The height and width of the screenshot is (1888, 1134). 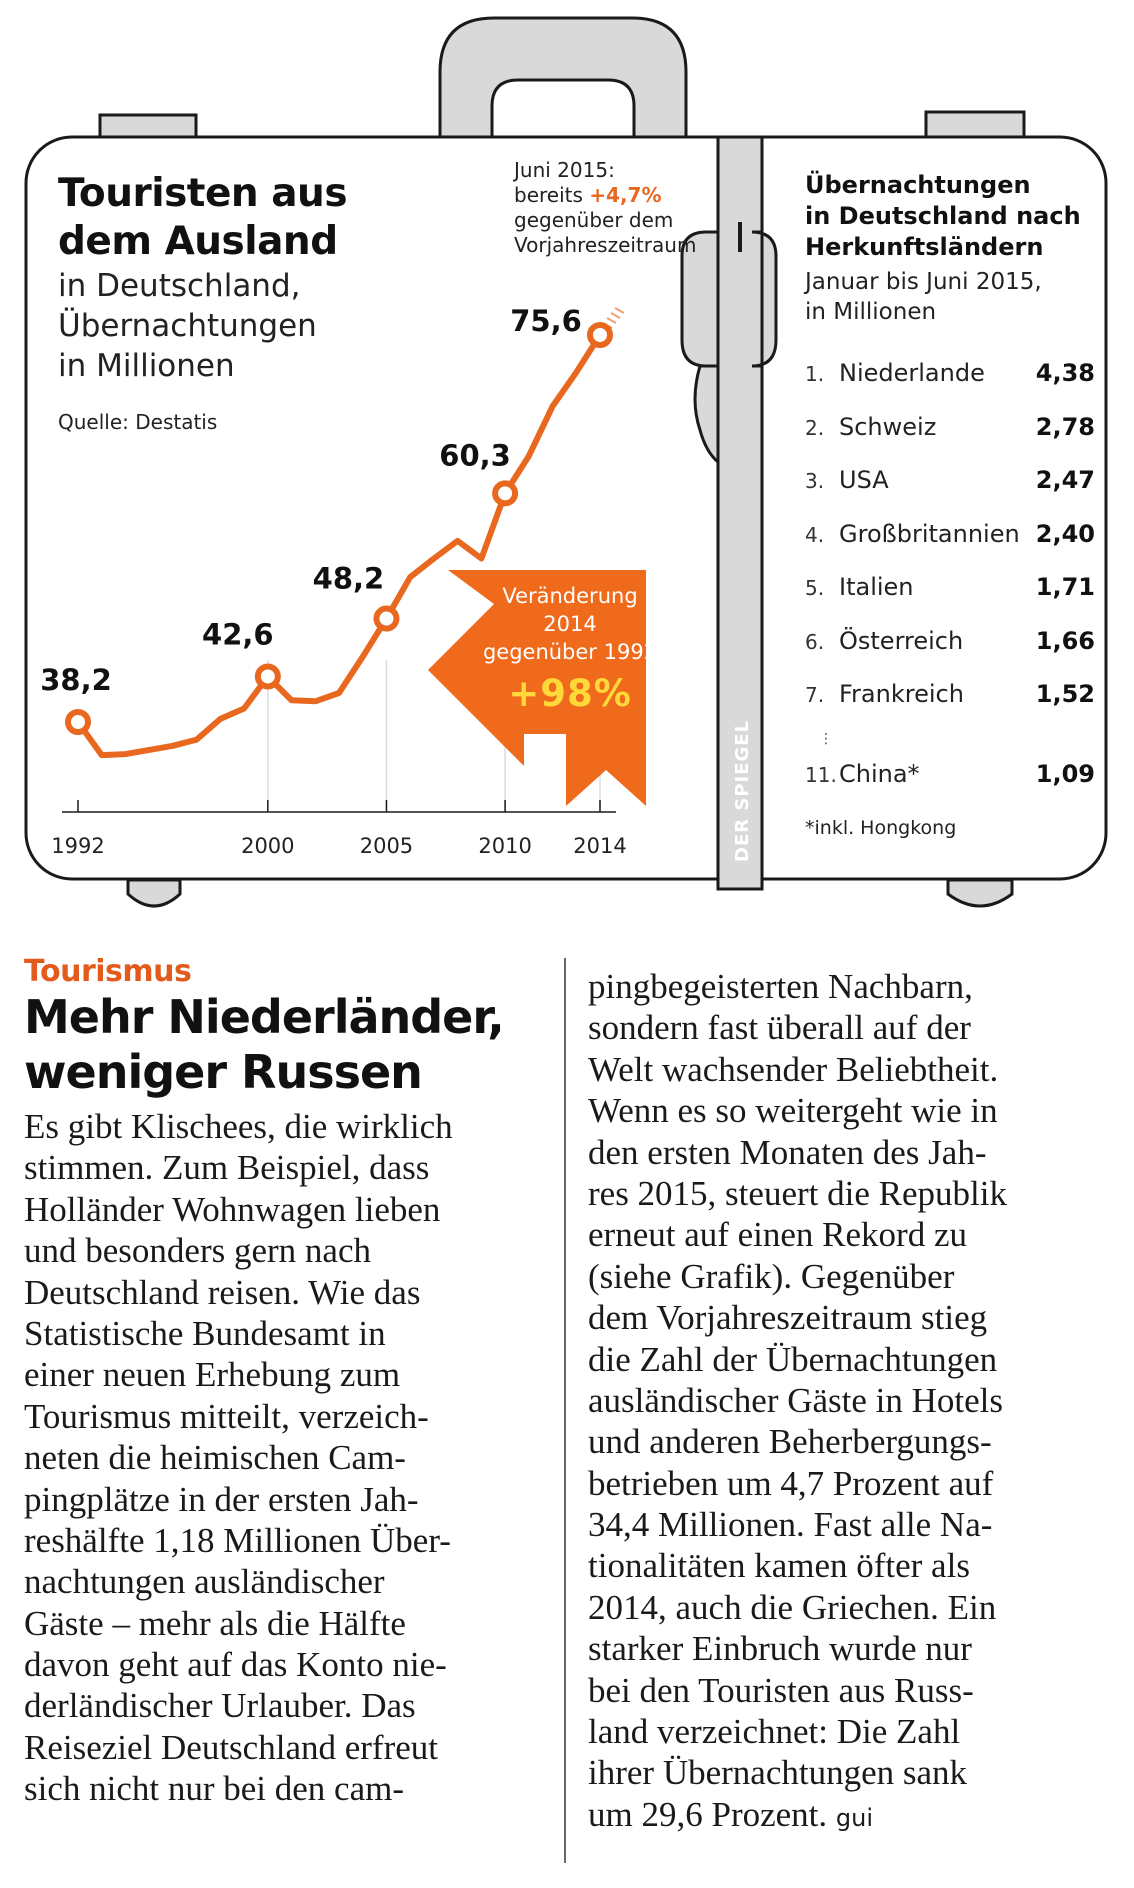 I want to click on suitcase-strap, so click(x=740, y=513).